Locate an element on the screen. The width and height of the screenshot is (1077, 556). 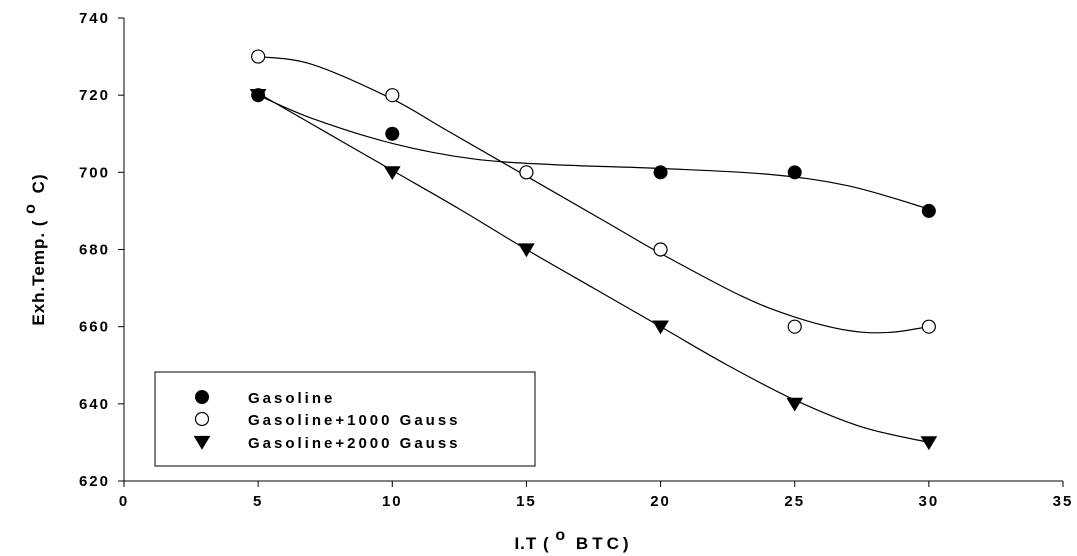
y-tick-label: 700 is located at coordinates (94, 172).